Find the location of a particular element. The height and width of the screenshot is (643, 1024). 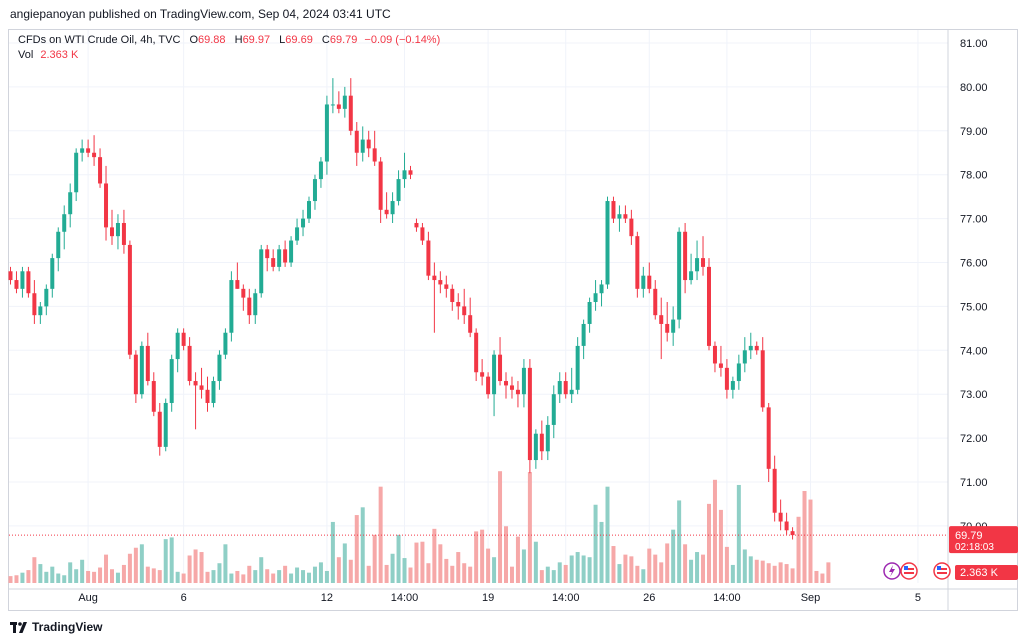

us-flag-axis-icon-ring is located at coordinates (942, 571).